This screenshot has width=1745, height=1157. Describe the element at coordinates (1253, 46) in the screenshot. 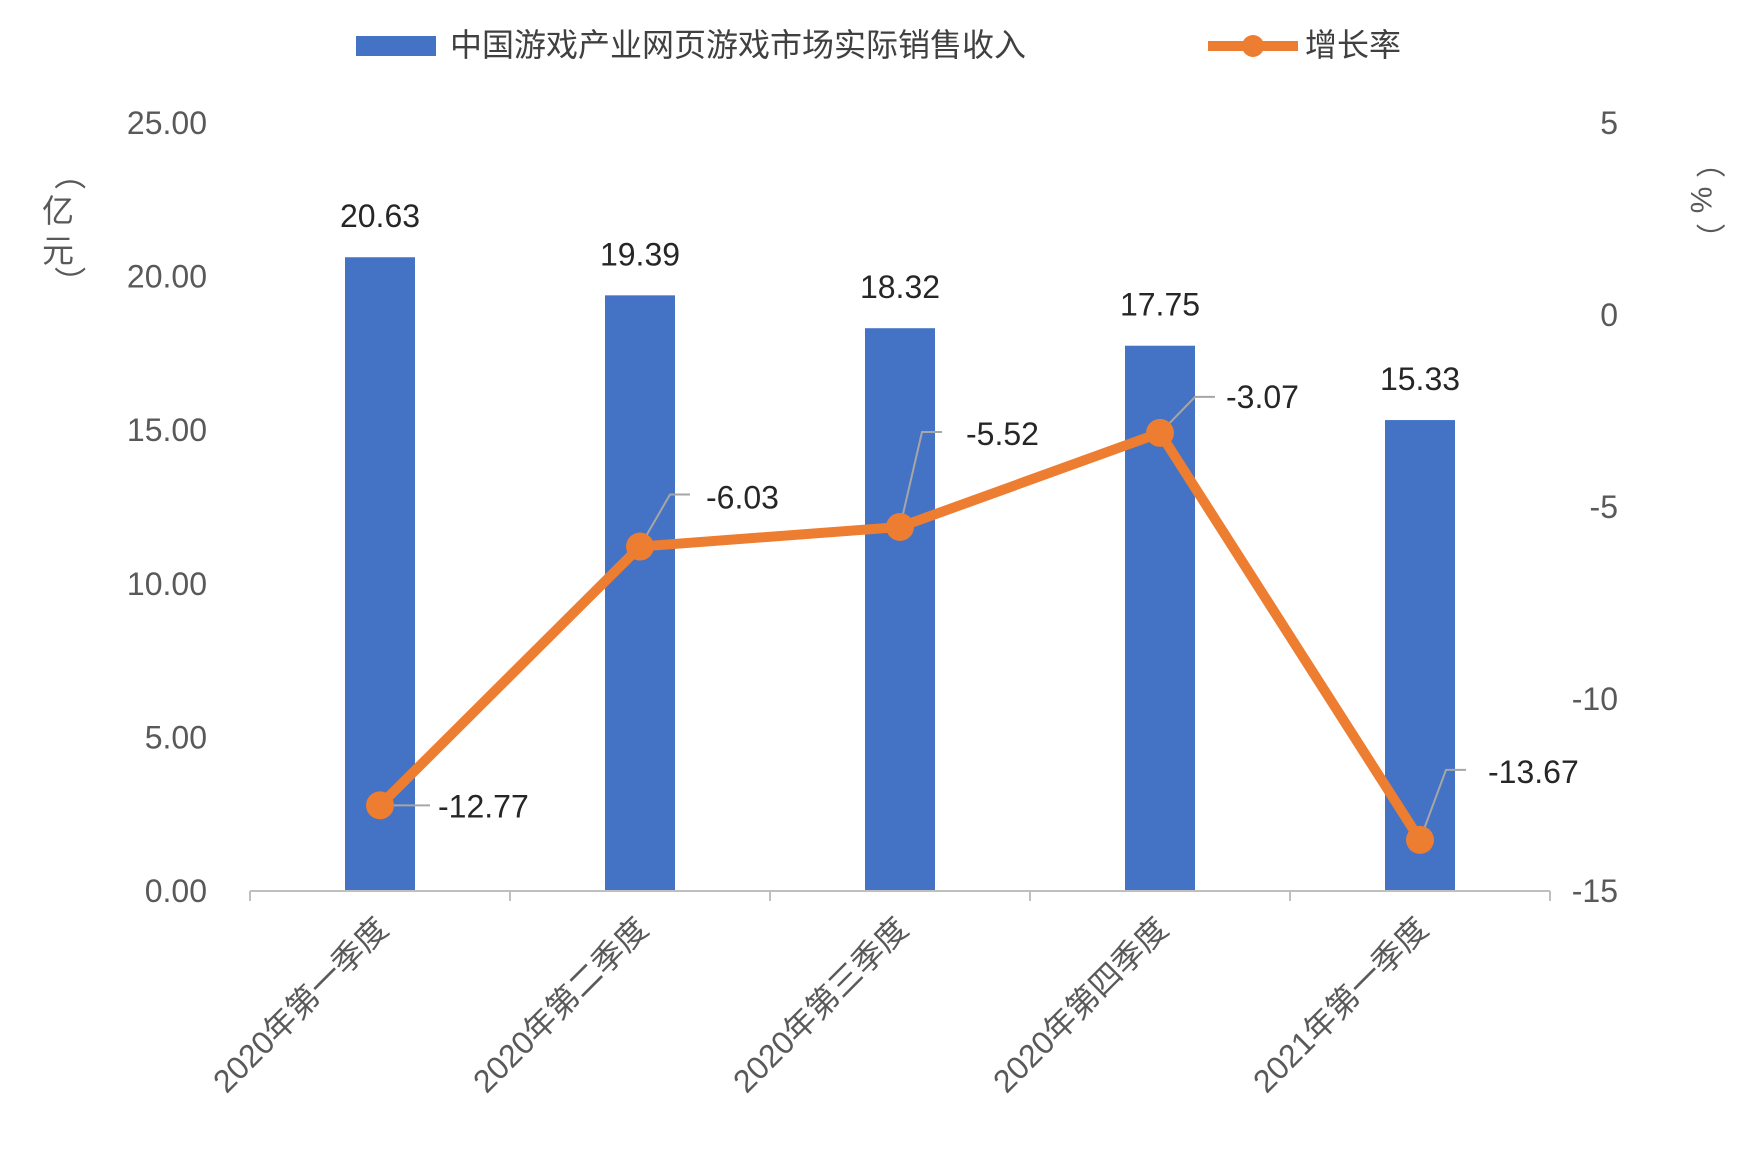

I see `legend-swatch-marker` at that location.